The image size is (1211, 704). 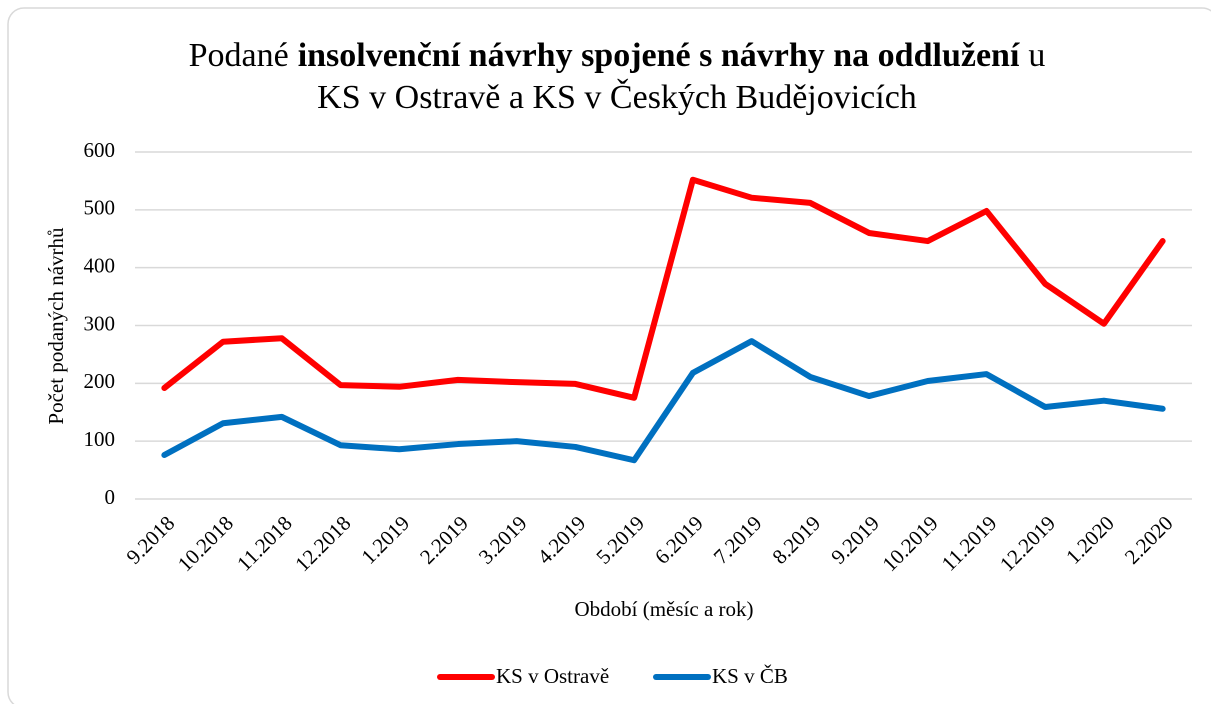 What do you see at coordinates (100, 439) in the screenshot?
I see `y-tick-label: 100` at bounding box center [100, 439].